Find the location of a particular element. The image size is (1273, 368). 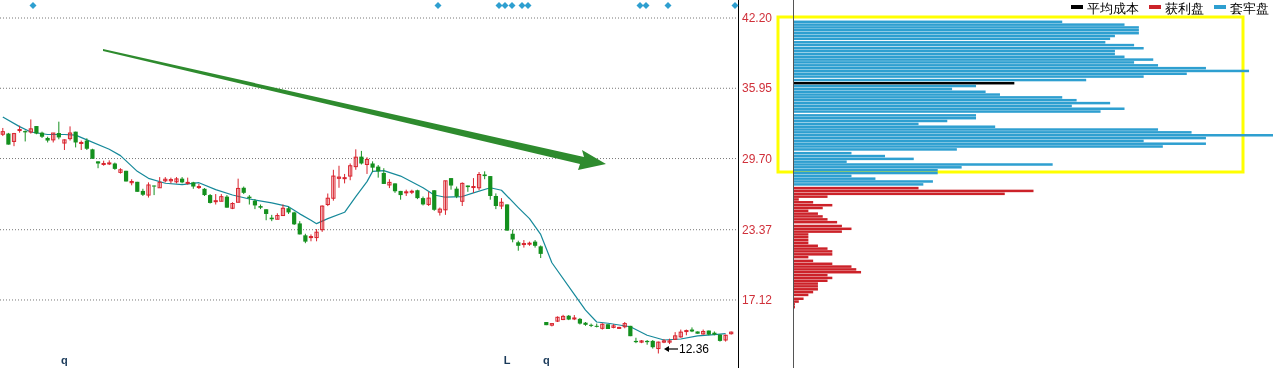

legend-label: 平均成本 is located at coordinates (1113, 8).